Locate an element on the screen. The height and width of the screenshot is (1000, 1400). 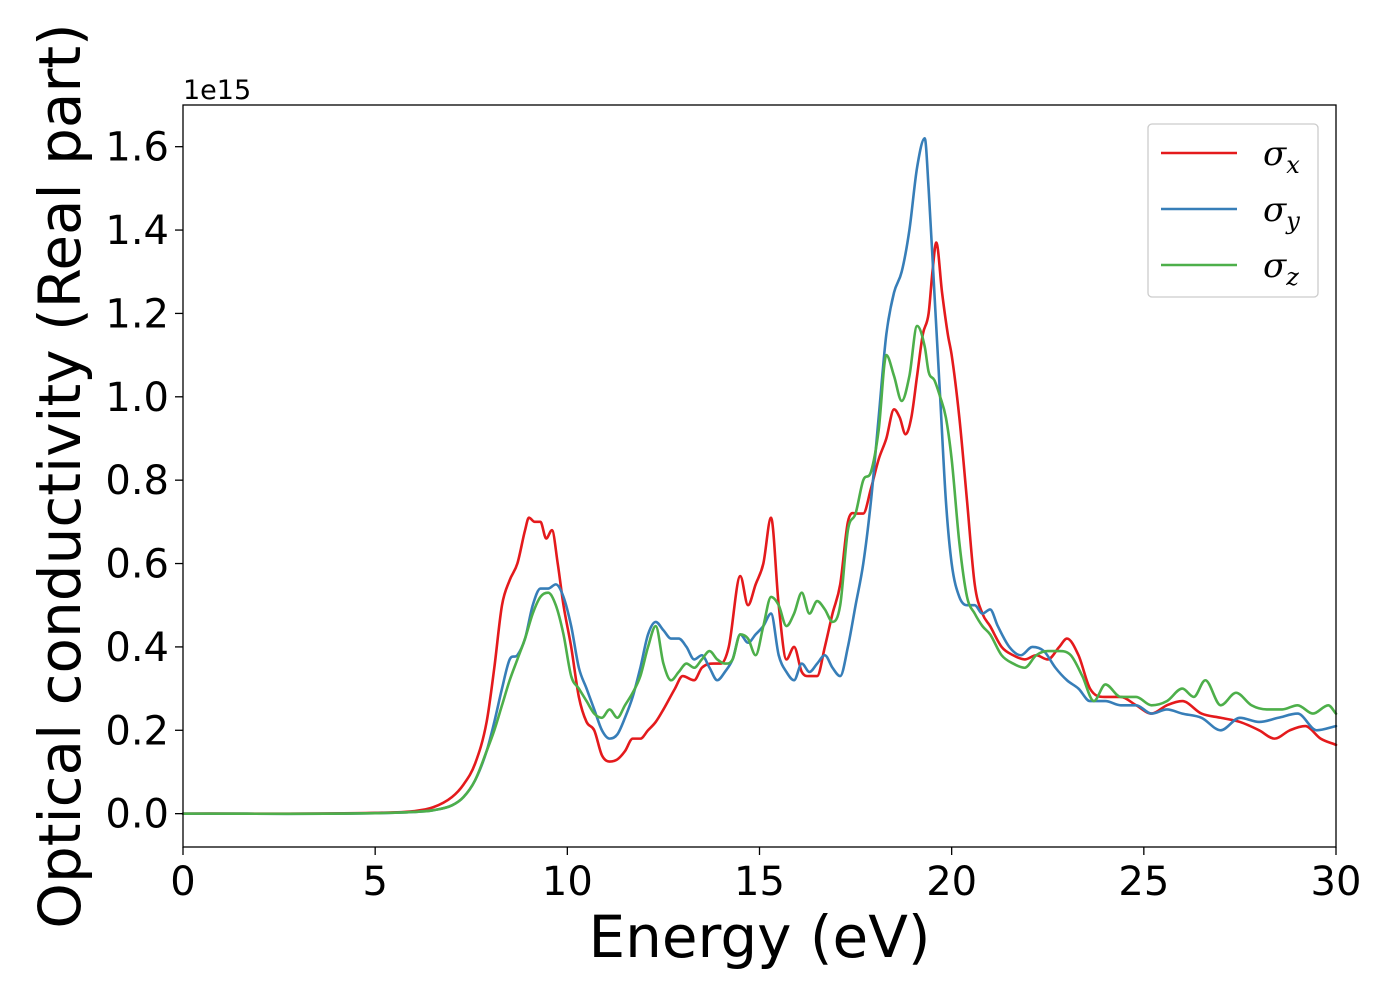
x-tick-label: 10 is located at coordinates (567, 882).